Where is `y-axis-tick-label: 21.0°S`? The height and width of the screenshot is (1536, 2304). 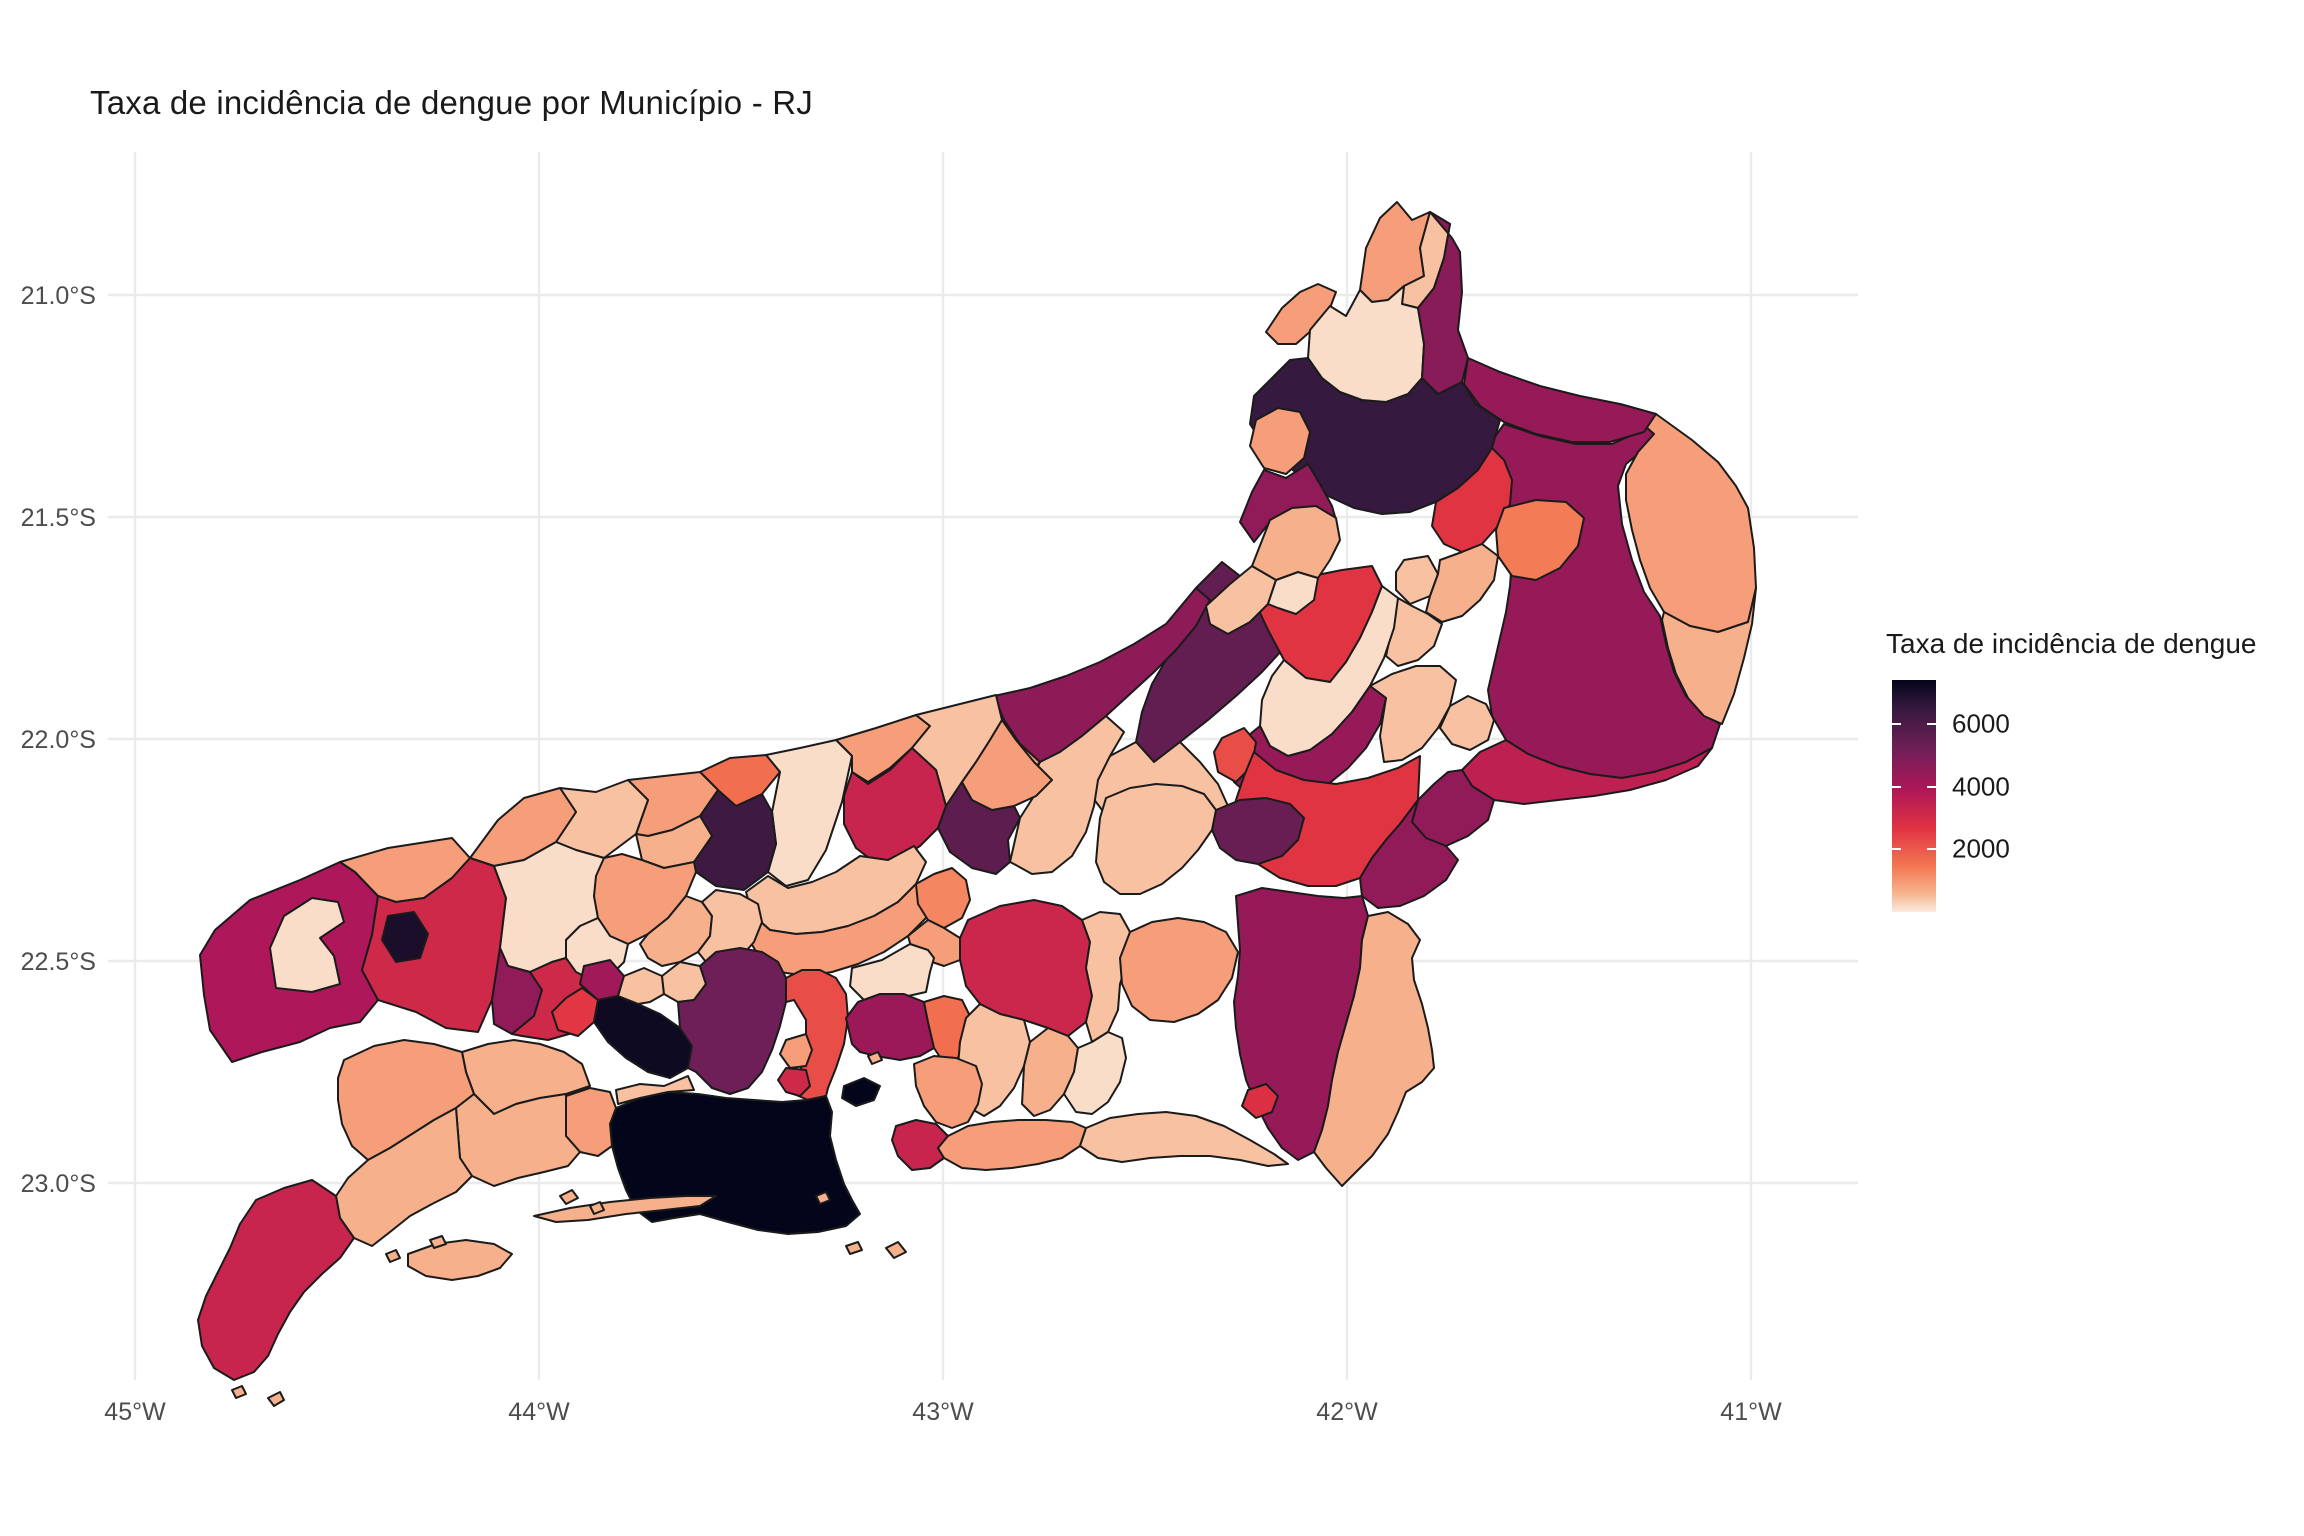 y-axis-tick-label: 21.0°S is located at coordinates (58, 296).